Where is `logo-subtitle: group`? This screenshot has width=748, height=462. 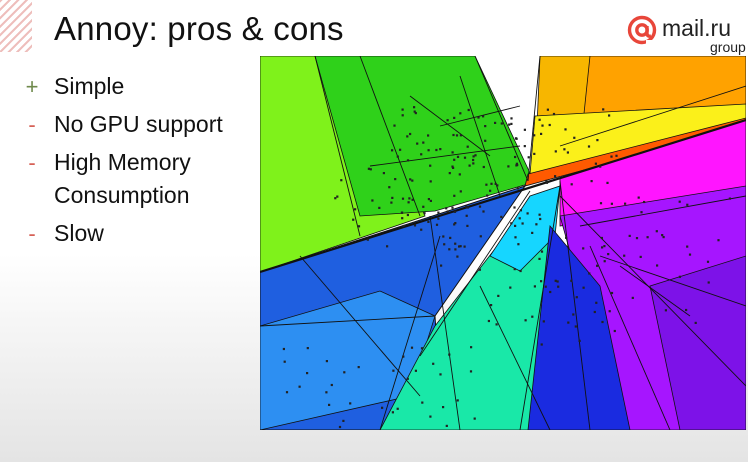
logo-subtitle: group is located at coordinates (728, 47).